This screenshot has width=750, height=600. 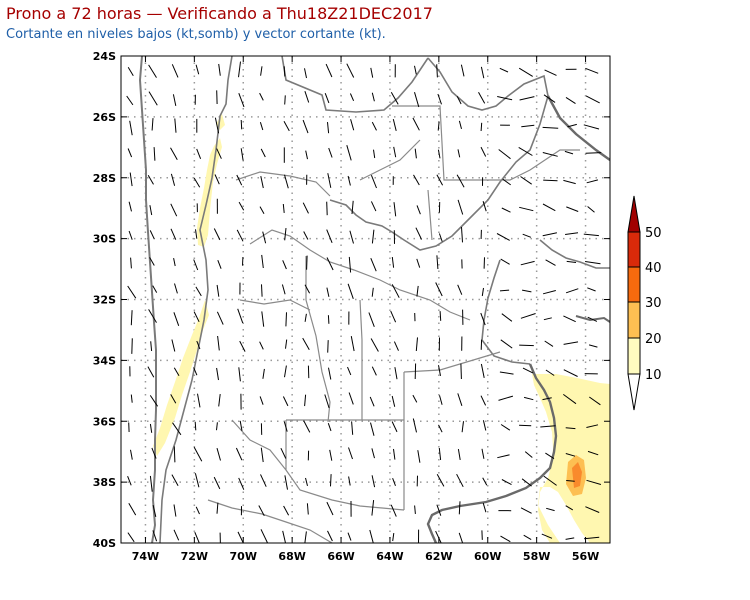 What do you see at coordinates (196, 299) in the screenshot?
I see `andes-border` at bounding box center [196, 299].